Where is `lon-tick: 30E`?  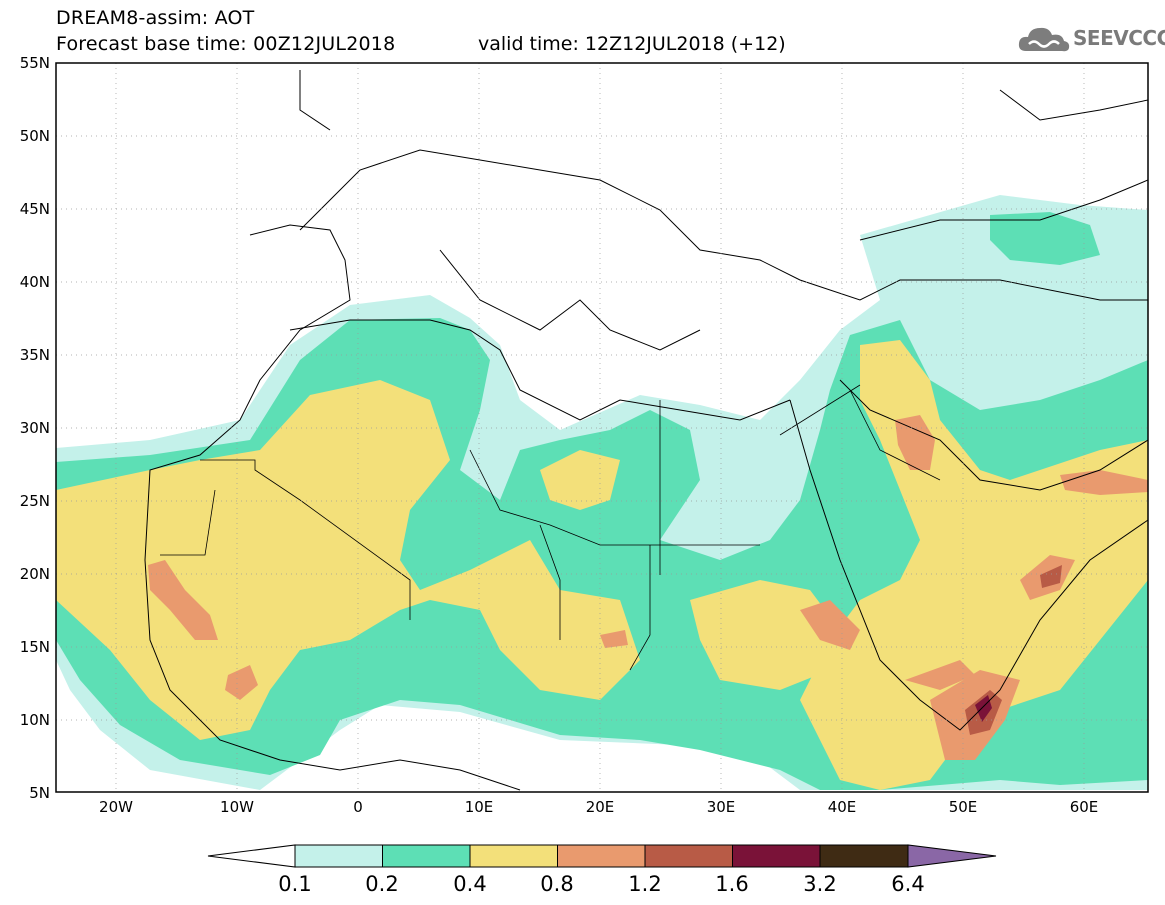
lon-tick: 30E is located at coordinates (721, 807).